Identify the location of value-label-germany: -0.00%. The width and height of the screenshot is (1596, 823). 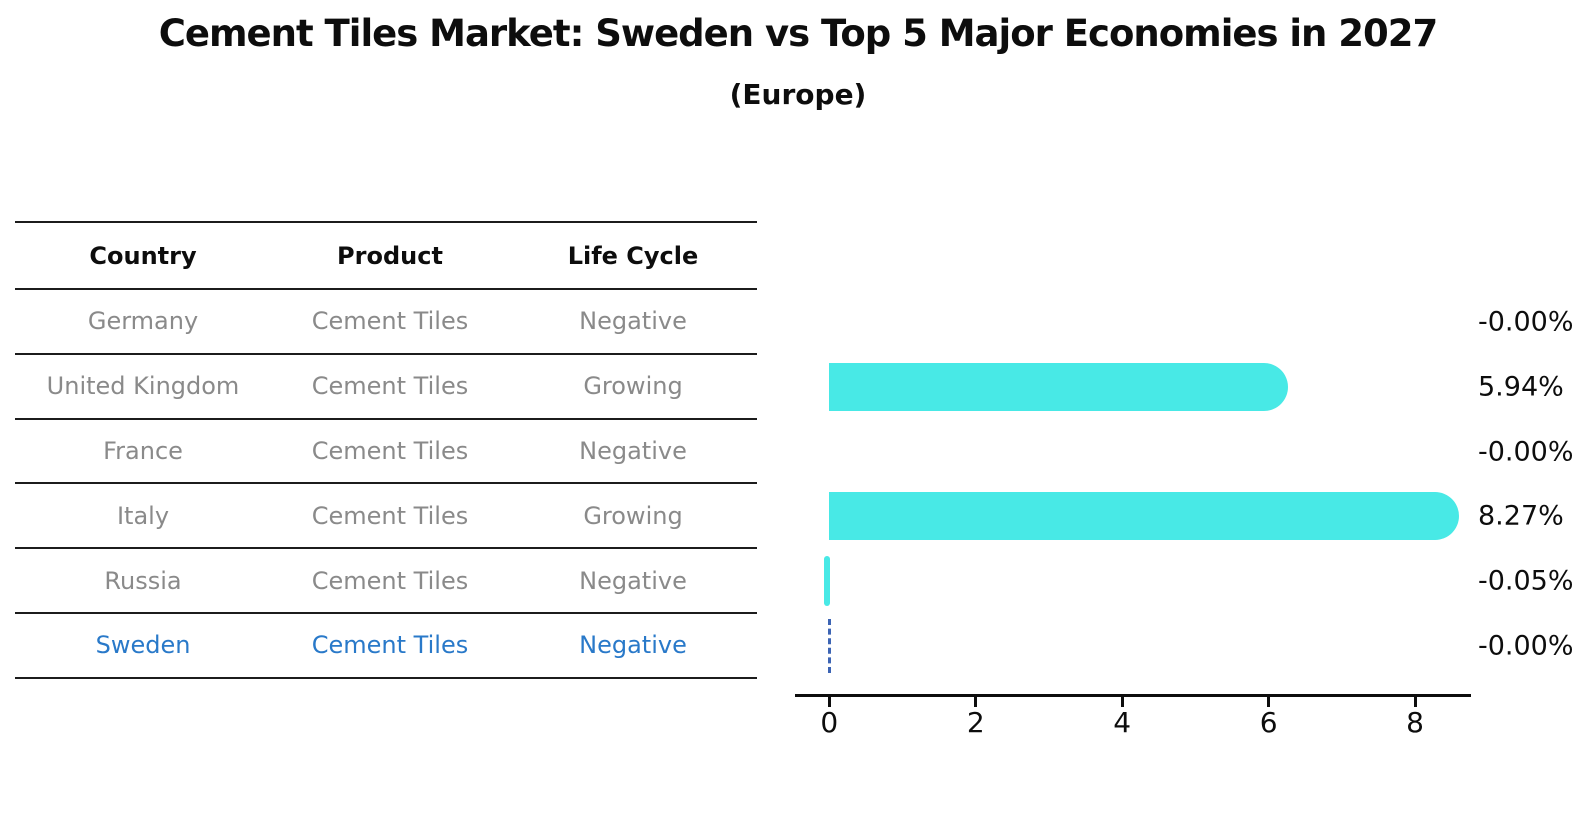
(1526, 322).